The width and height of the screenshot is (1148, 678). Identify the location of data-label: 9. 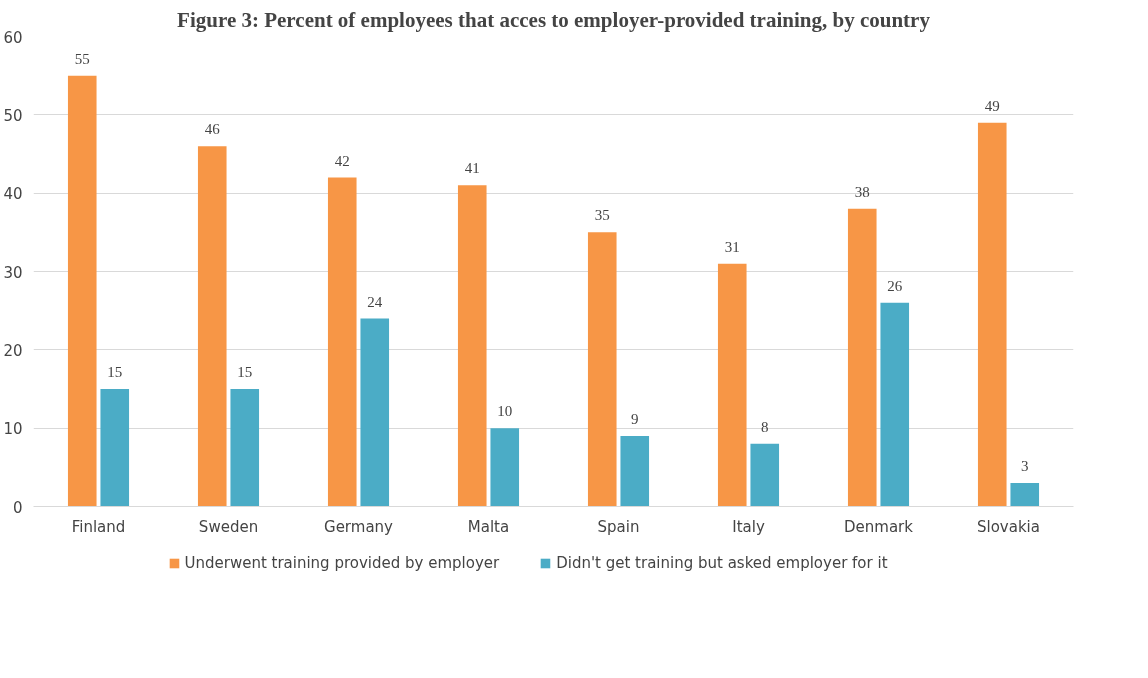
(635, 419).